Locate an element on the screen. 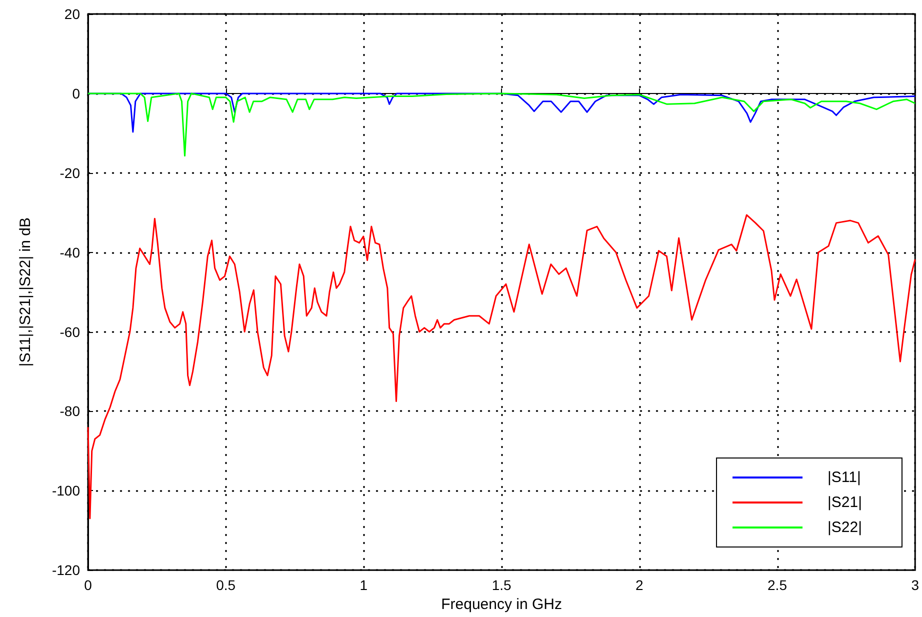 This screenshot has height=617, width=922. x-tick-label: 1 is located at coordinates (364, 585).